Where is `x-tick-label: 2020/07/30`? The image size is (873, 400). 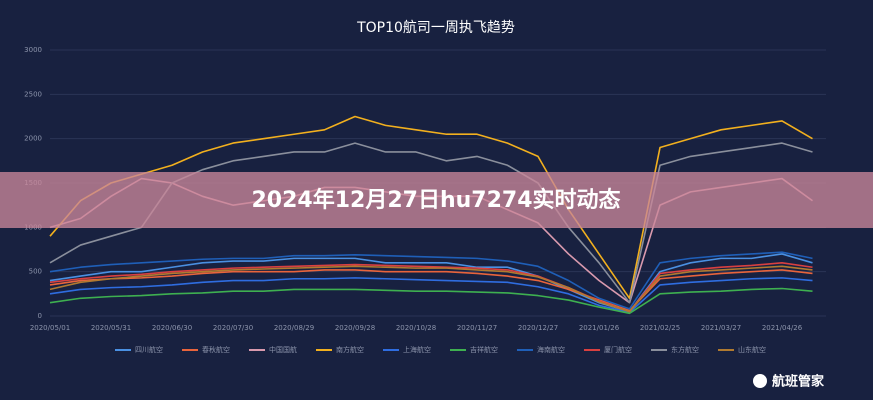 x-tick-label: 2020/07/30 is located at coordinates (233, 328).